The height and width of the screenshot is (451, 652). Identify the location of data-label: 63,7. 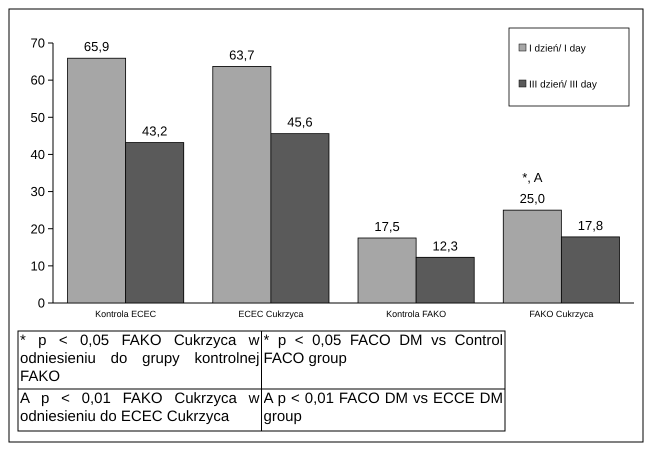
(241, 54).